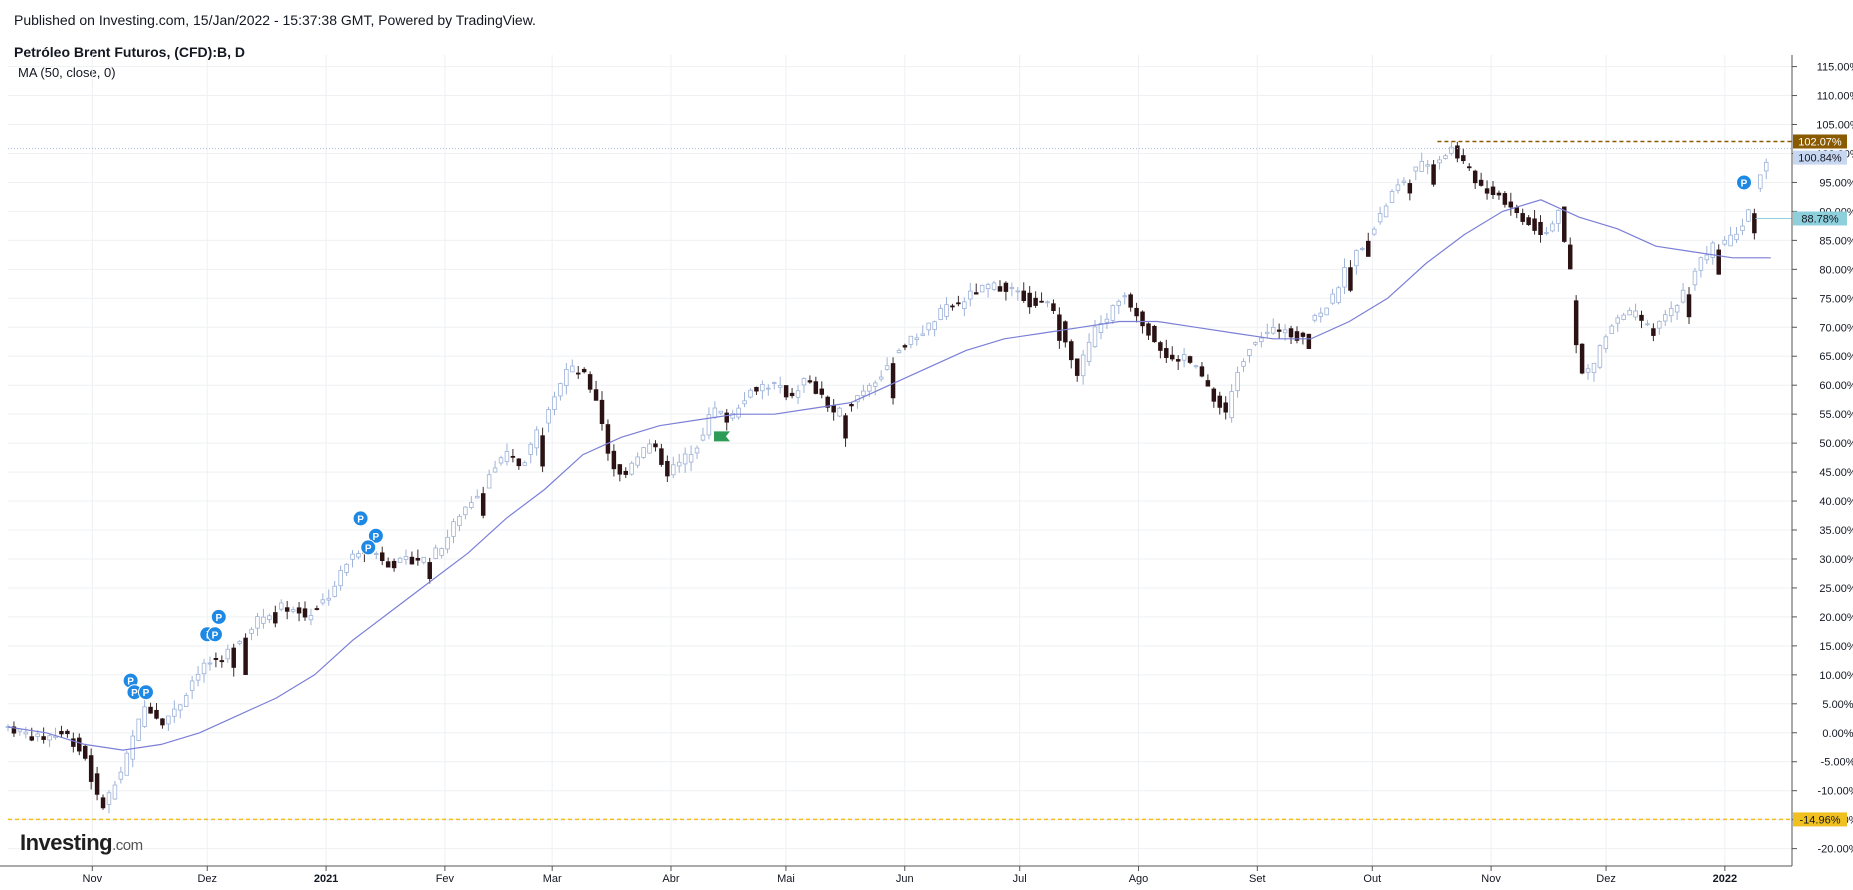 The height and width of the screenshot is (890, 1853). Describe the element at coordinates (67, 72) in the screenshot. I see `ma-legend: MA (50, close, 0)` at that location.